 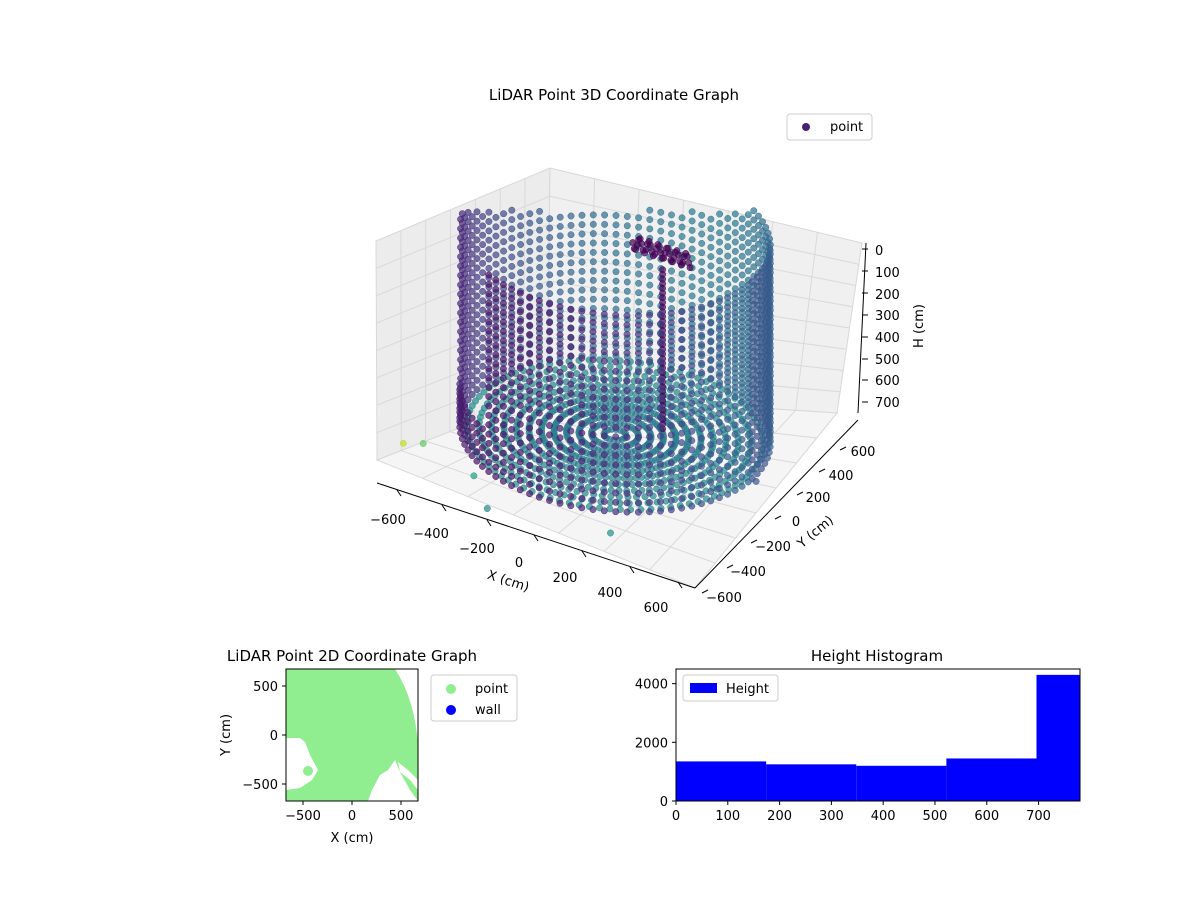 I want to click on x-tick-2d: 0, so click(x=352, y=816).